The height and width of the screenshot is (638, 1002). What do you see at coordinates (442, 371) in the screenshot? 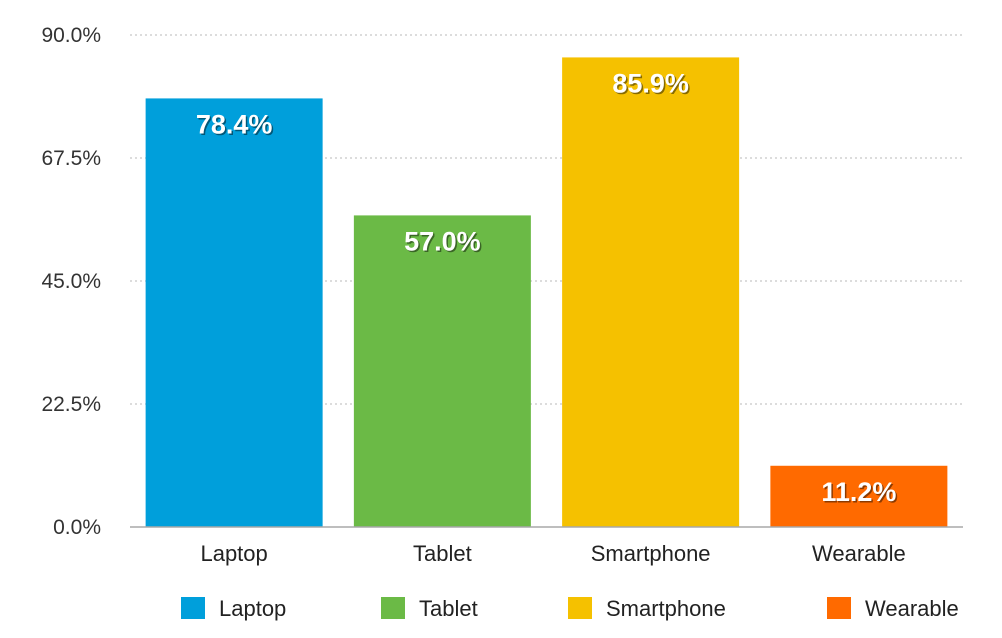
I see `bar-tablet` at bounding box center [442, 371].